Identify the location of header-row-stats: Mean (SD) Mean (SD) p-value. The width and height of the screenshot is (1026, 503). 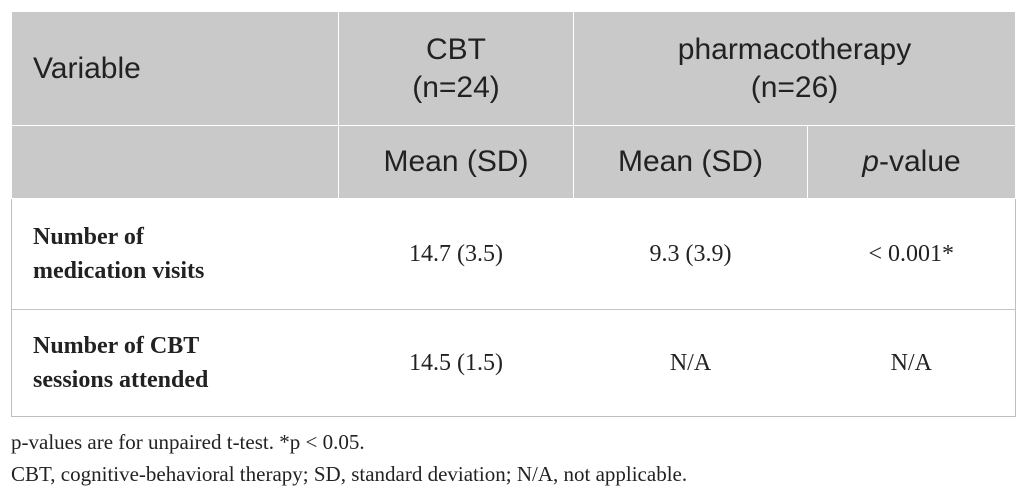
(513, 162).